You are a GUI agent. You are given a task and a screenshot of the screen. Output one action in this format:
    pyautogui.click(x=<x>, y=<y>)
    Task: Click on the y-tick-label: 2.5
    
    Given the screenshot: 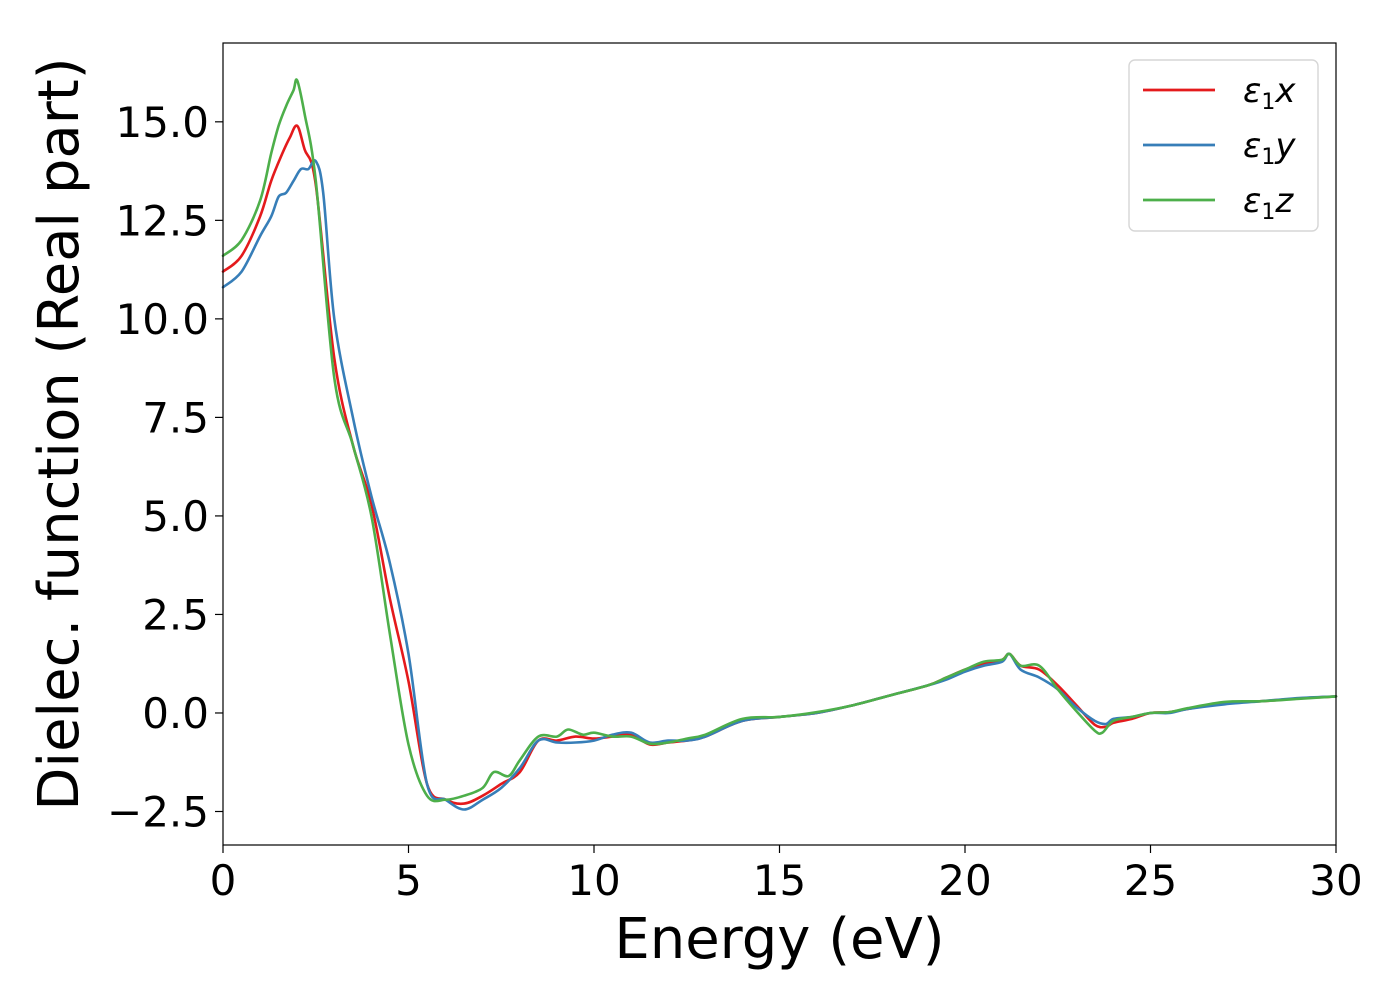 What is the action you would take?
    pyautogui.click(x=175, y=614)
    